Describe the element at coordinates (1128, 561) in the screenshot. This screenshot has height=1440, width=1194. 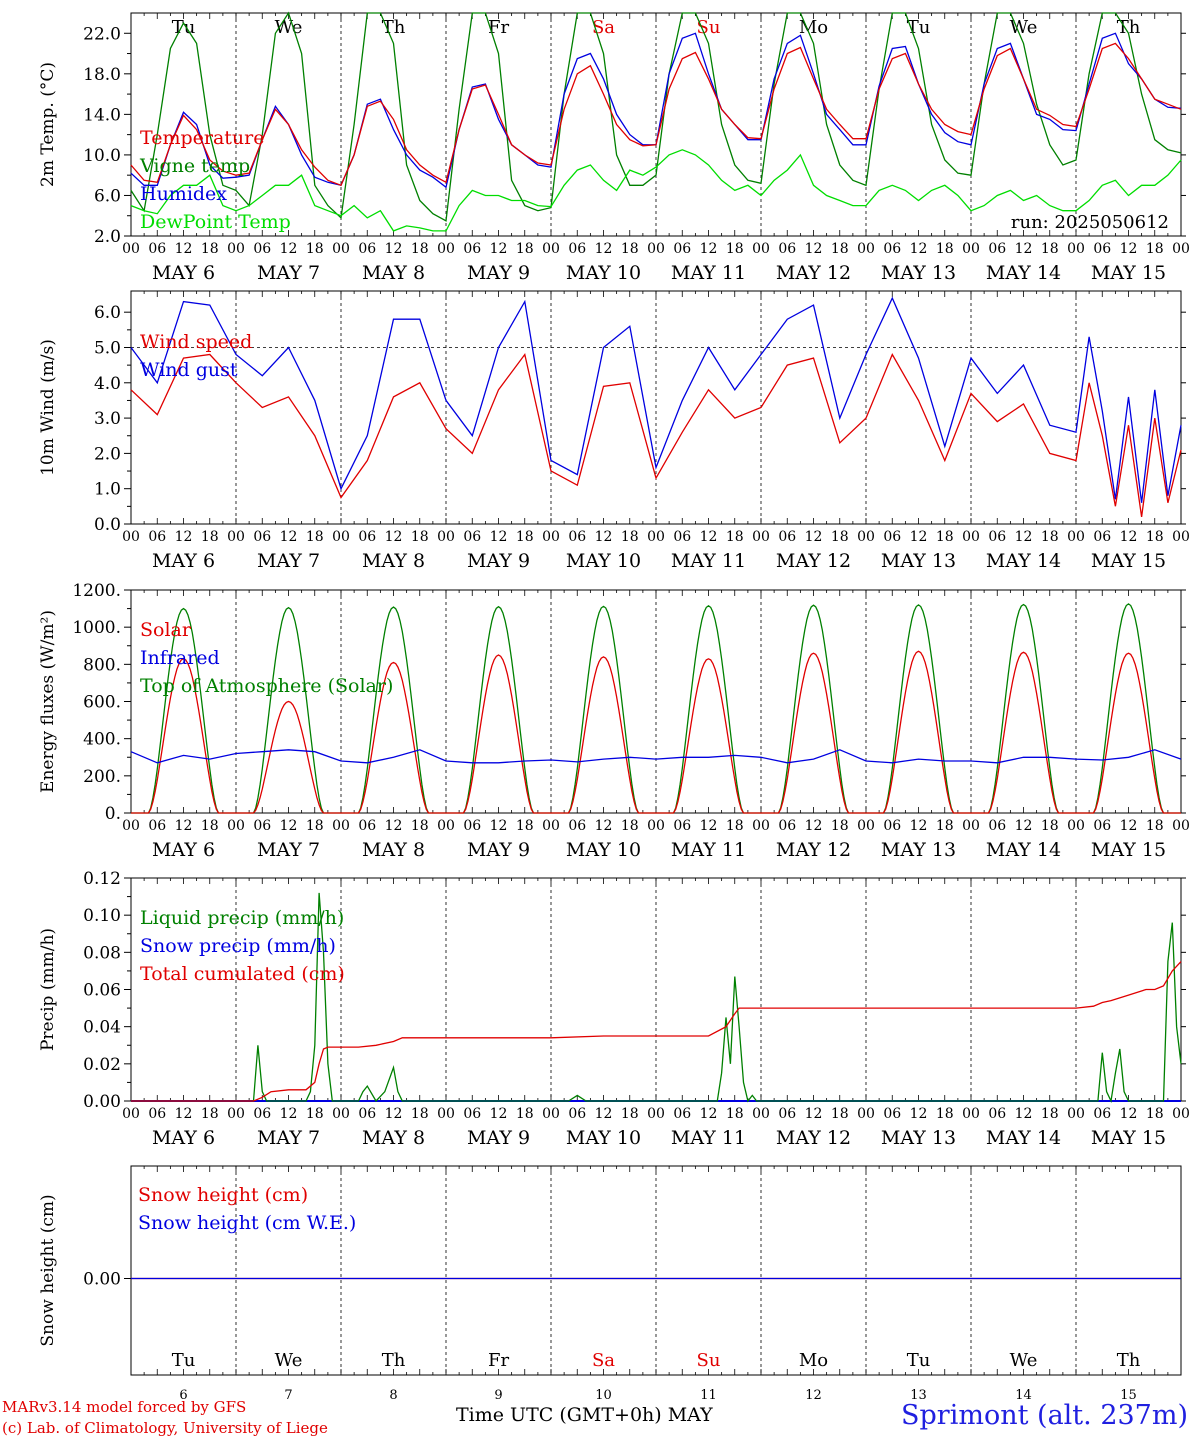
I see `x-date-label: MAY 15` at that location.